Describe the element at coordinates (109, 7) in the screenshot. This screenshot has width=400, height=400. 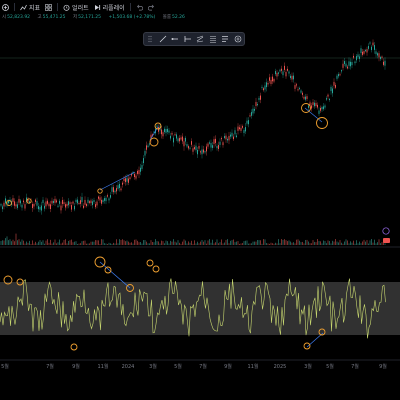
I see `replay-button: 리플레이` at that location.